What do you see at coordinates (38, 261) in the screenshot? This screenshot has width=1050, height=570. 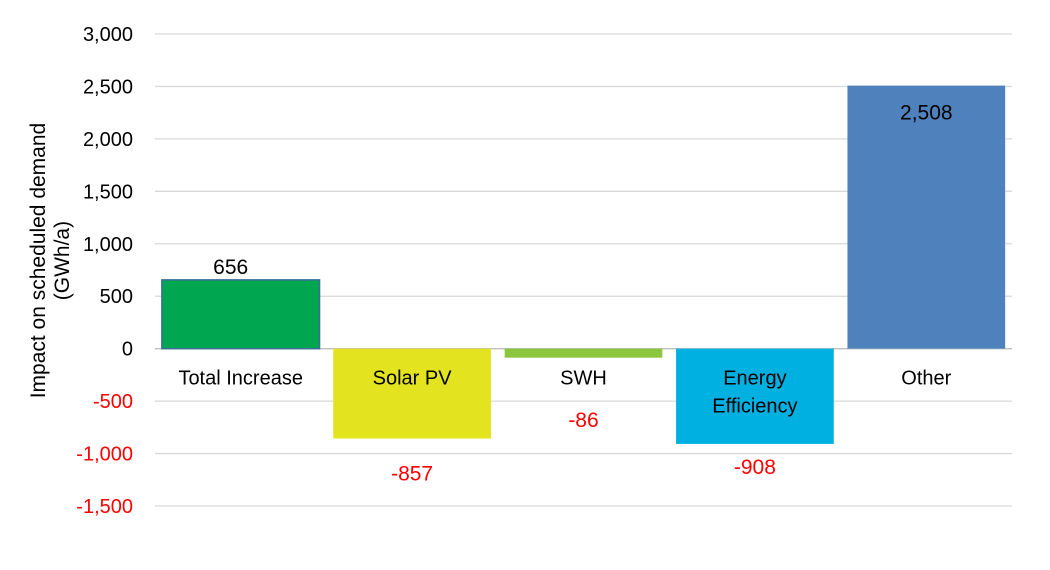 I see `y-axis-label-line: Impact on scheduled demand` at bounding box center [38, 261].